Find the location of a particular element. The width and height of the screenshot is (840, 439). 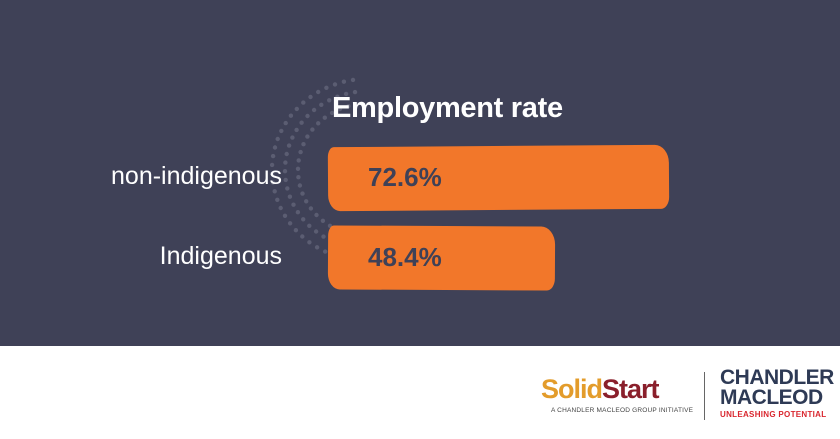

solidstart-logo: SolidStart is located at coordinates (600, 389).